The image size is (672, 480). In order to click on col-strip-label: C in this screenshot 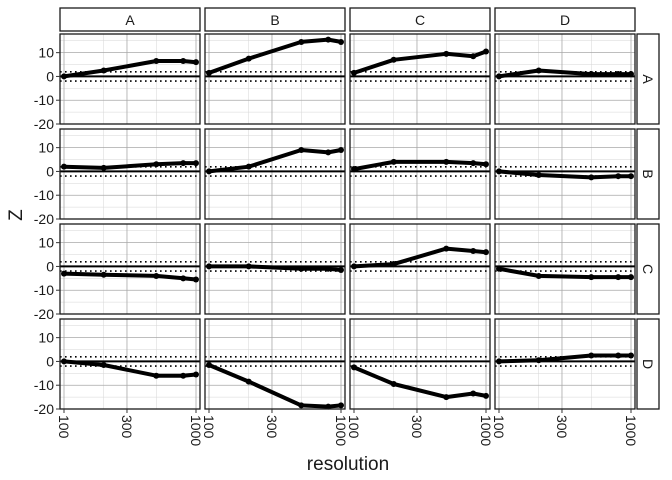, I will do `click(420, 20)`.